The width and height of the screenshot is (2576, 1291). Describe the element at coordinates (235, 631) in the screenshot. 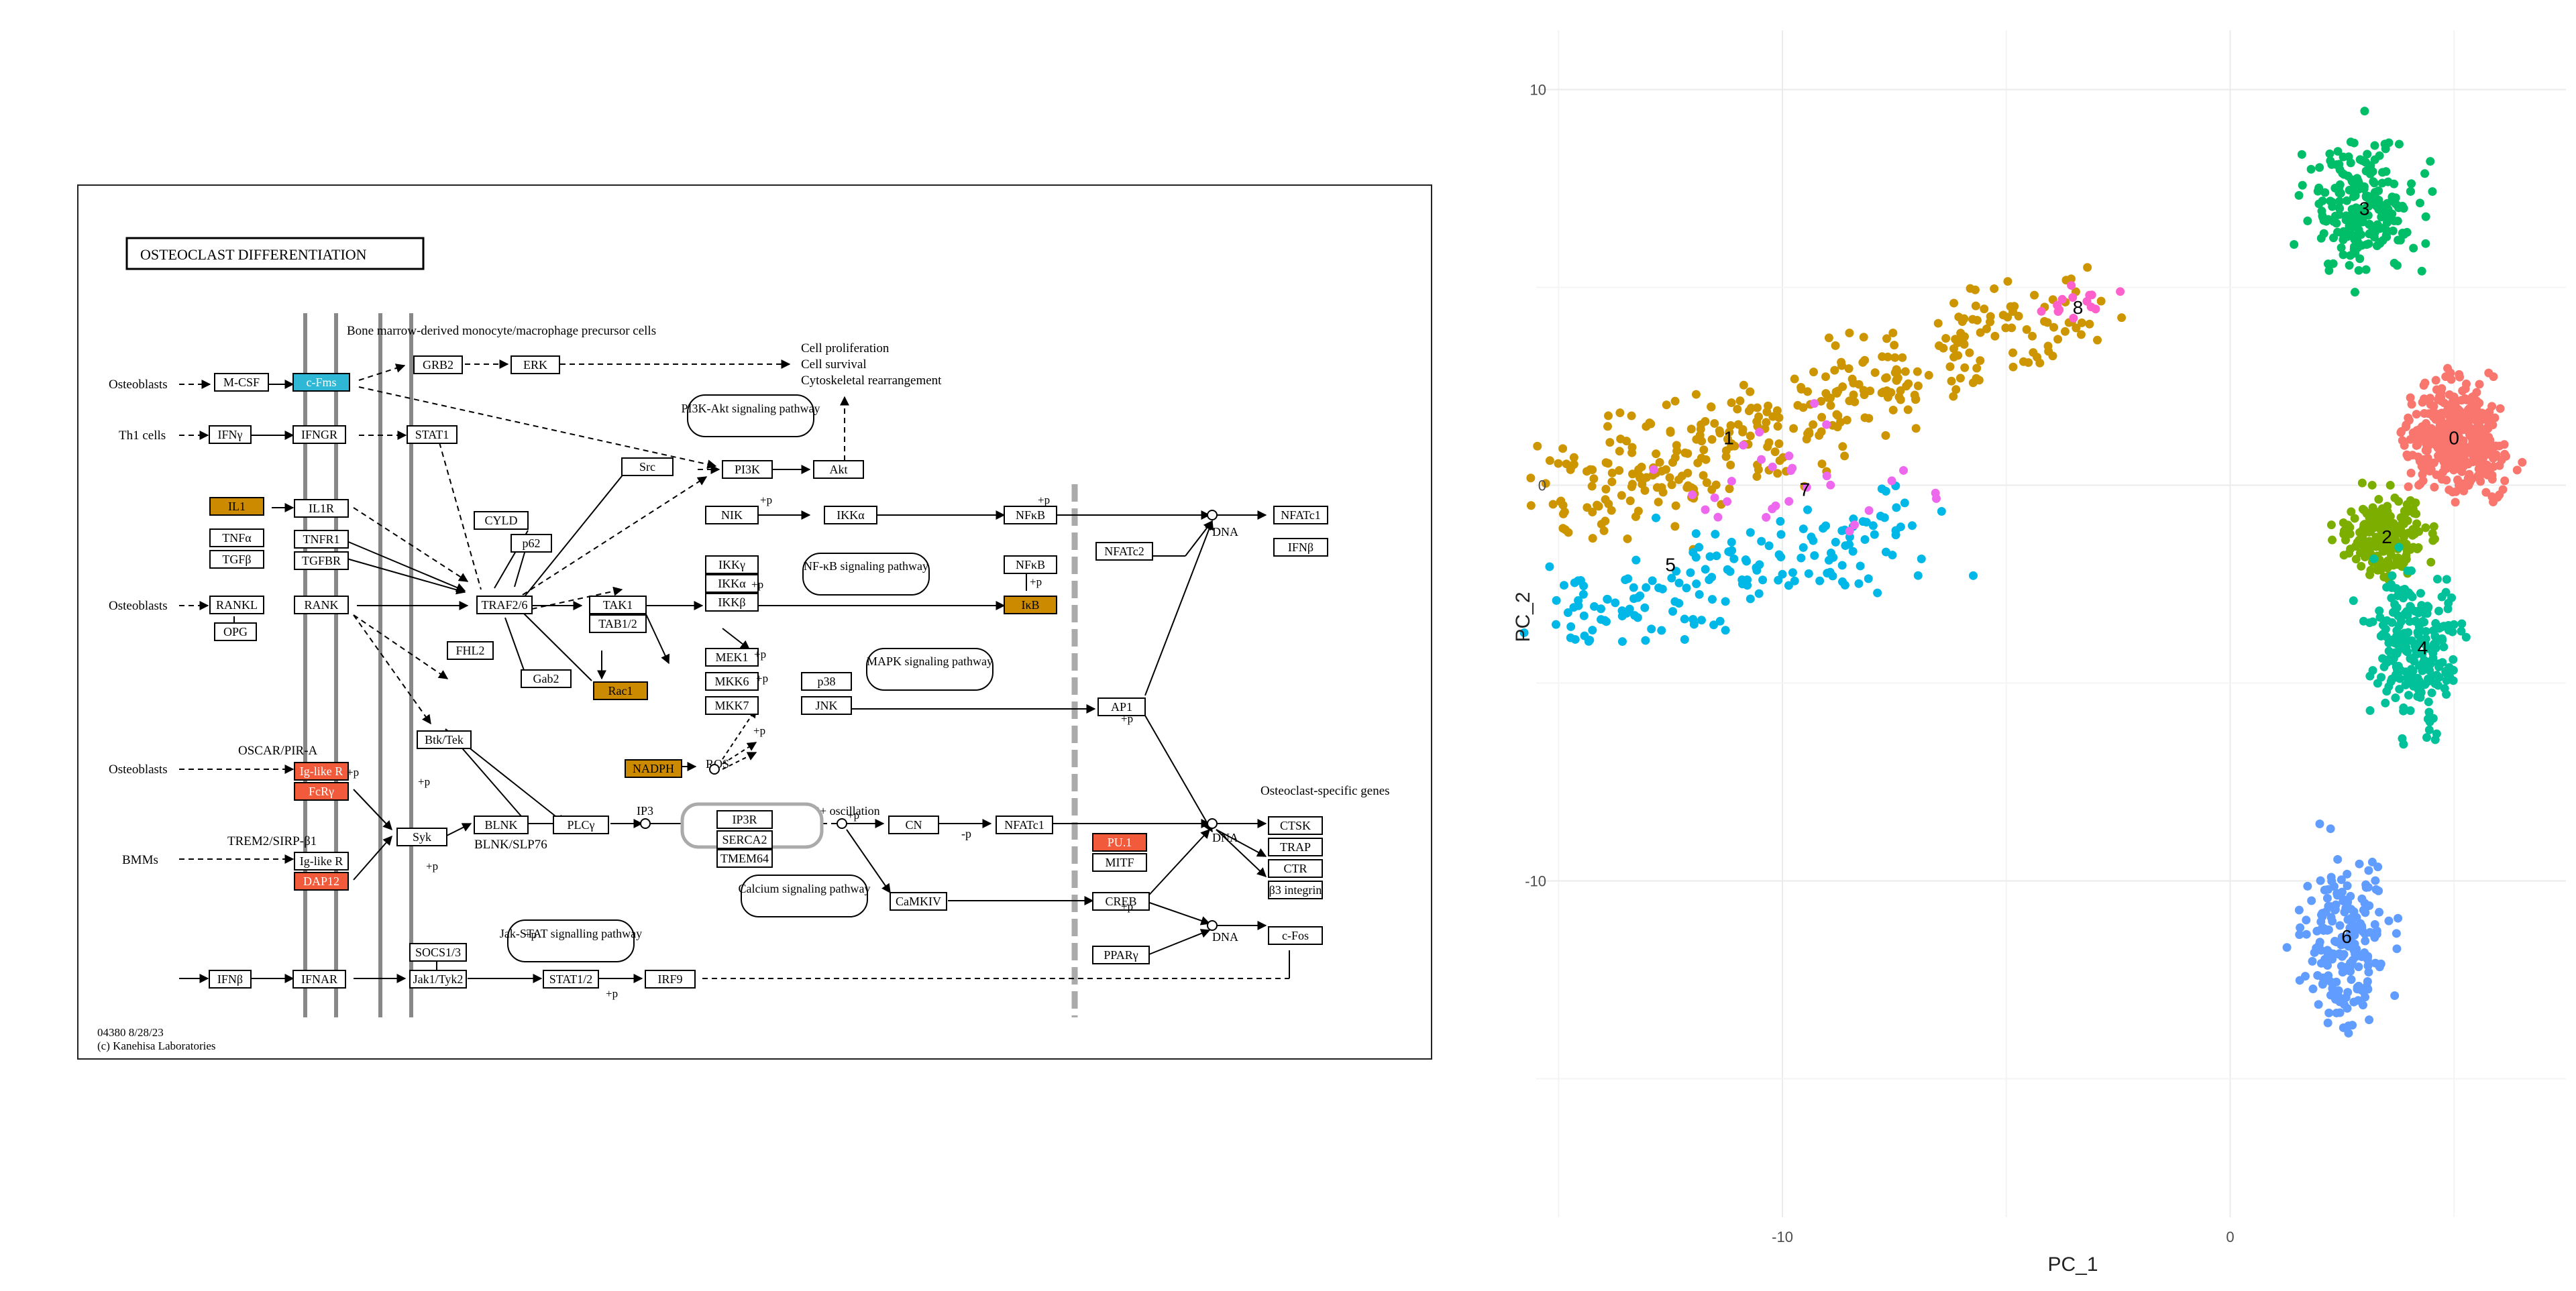

I see `gene-node-opg: OPG` at that location.